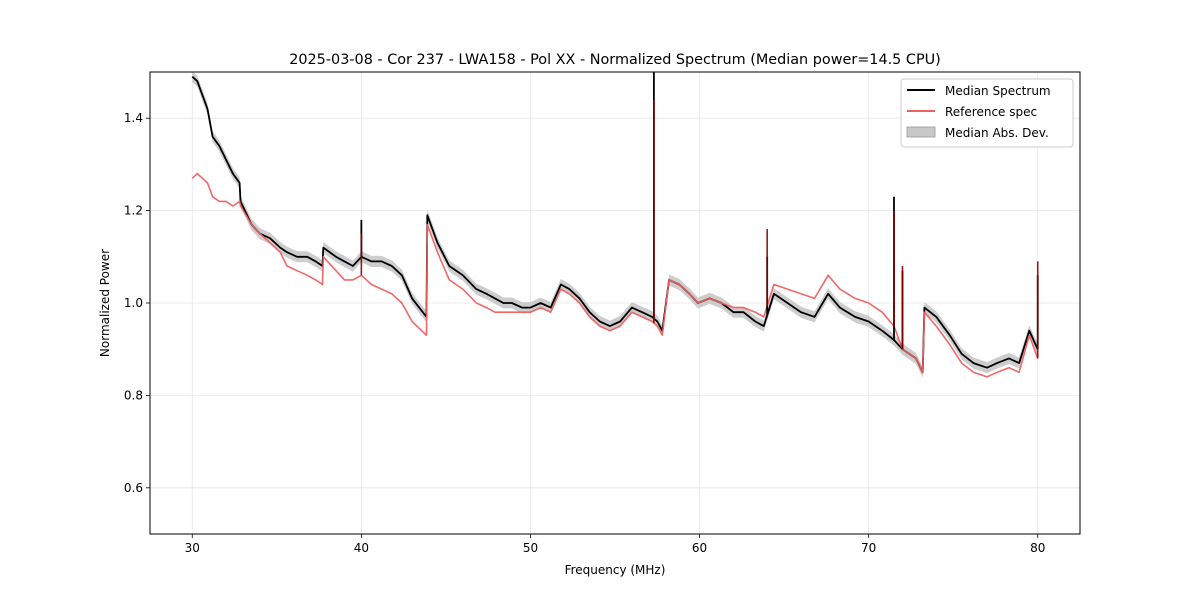 The width and height of the screenshot is (1200, 600). What do you see at coordinates (105, 303) in the screenshot?
I see `y-axis-label: Normalized Power` at bounding box center [105, 303].